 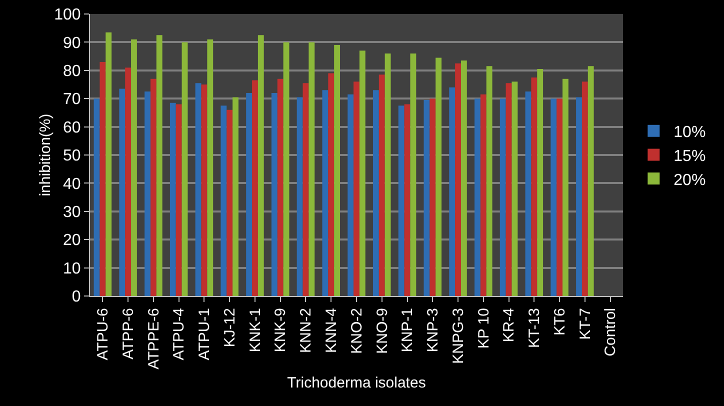 I want to click on y-tick-label: 80, so click(x=72, y=71).